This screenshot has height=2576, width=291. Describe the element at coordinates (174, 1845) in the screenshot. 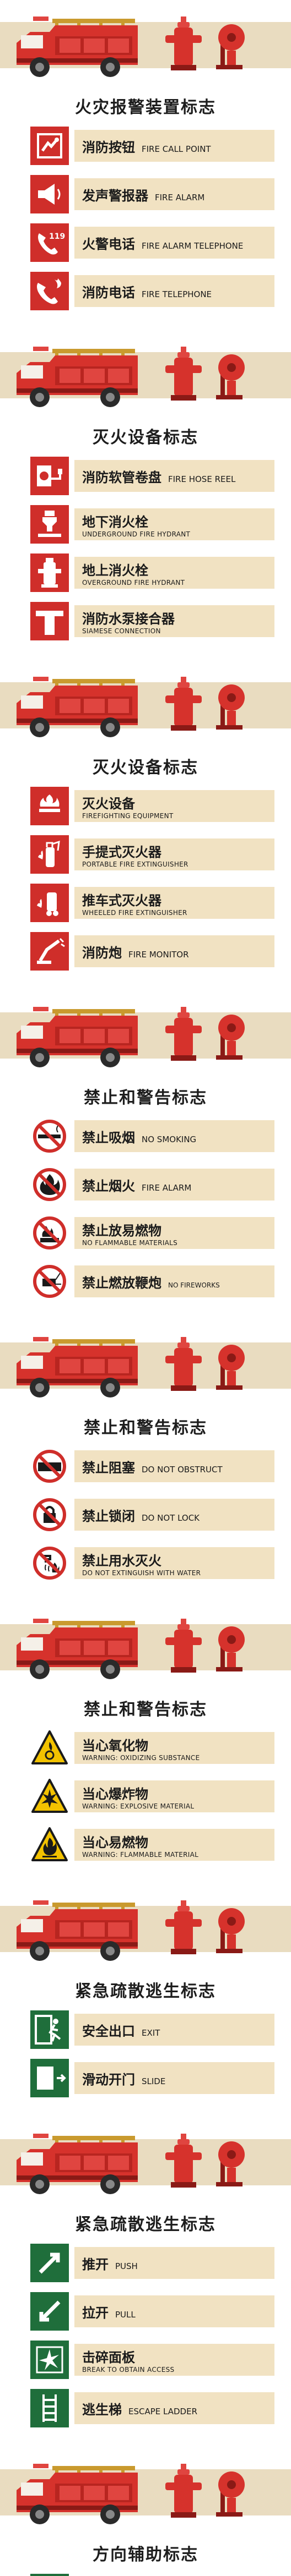

I see `sign-label: 当心易燃物 WARNING: FLAMMABLE MATERIAL` at that location.